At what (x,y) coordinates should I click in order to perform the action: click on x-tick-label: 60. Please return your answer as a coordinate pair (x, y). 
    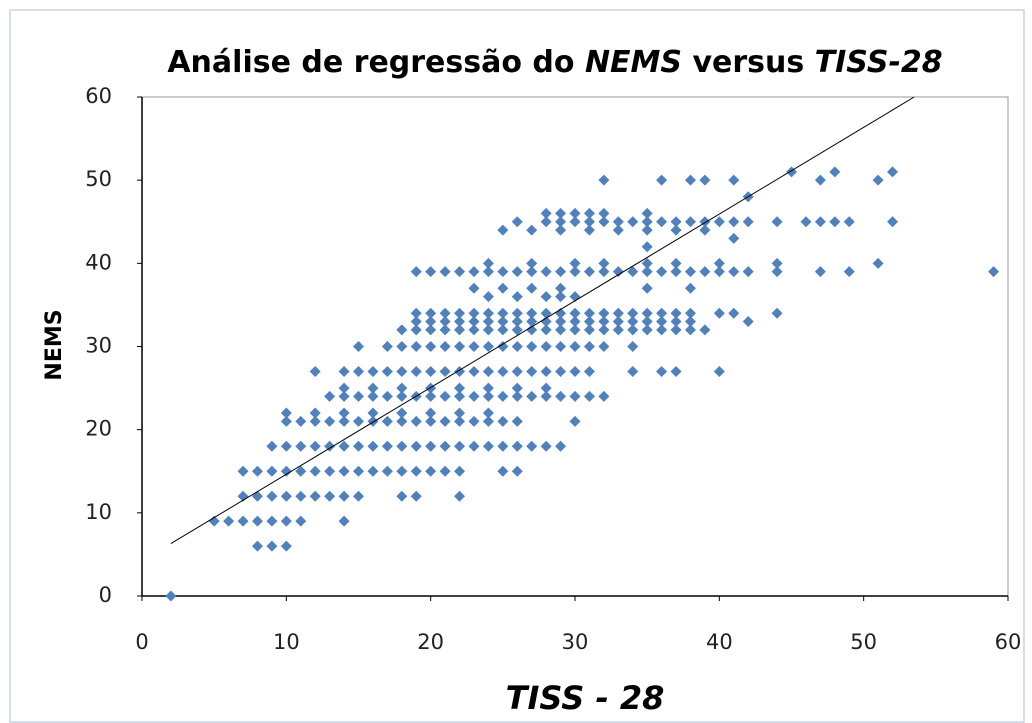
    Looking at the image, I should click on (1008, 642).